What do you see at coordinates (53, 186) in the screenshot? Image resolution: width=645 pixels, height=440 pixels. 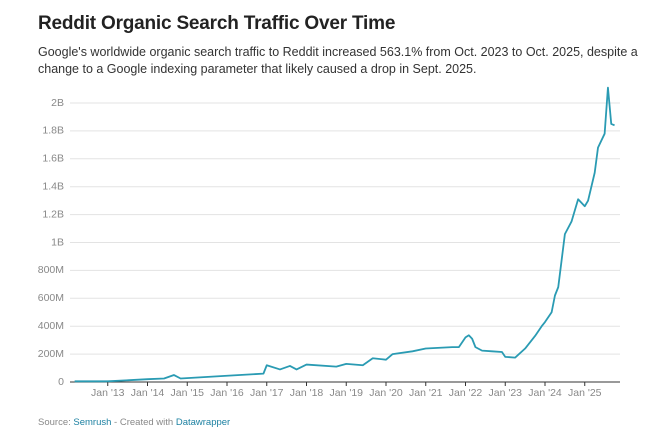 I see `y-tick-label: 1.4B` at bounding box center [53, 186].